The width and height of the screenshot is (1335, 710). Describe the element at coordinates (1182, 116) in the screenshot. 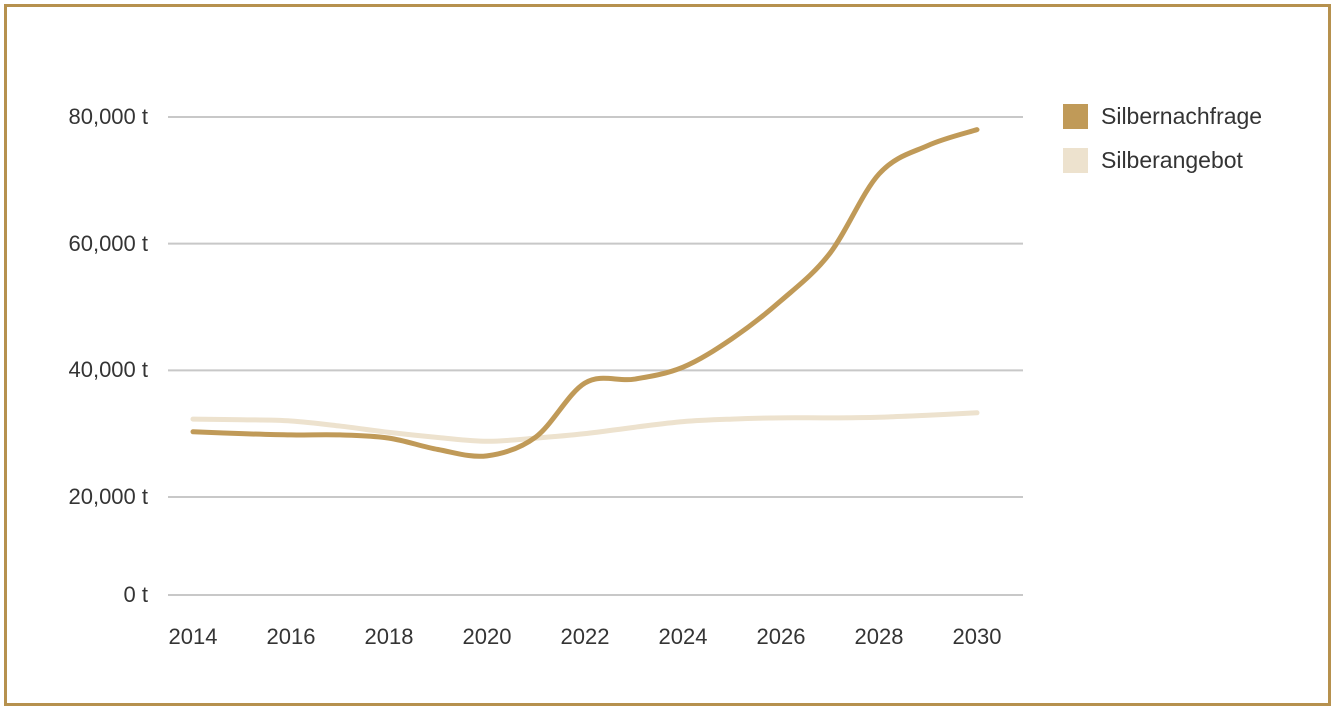

I see `legend-label-silbernachfrage: Silbernachfrage` at that location.